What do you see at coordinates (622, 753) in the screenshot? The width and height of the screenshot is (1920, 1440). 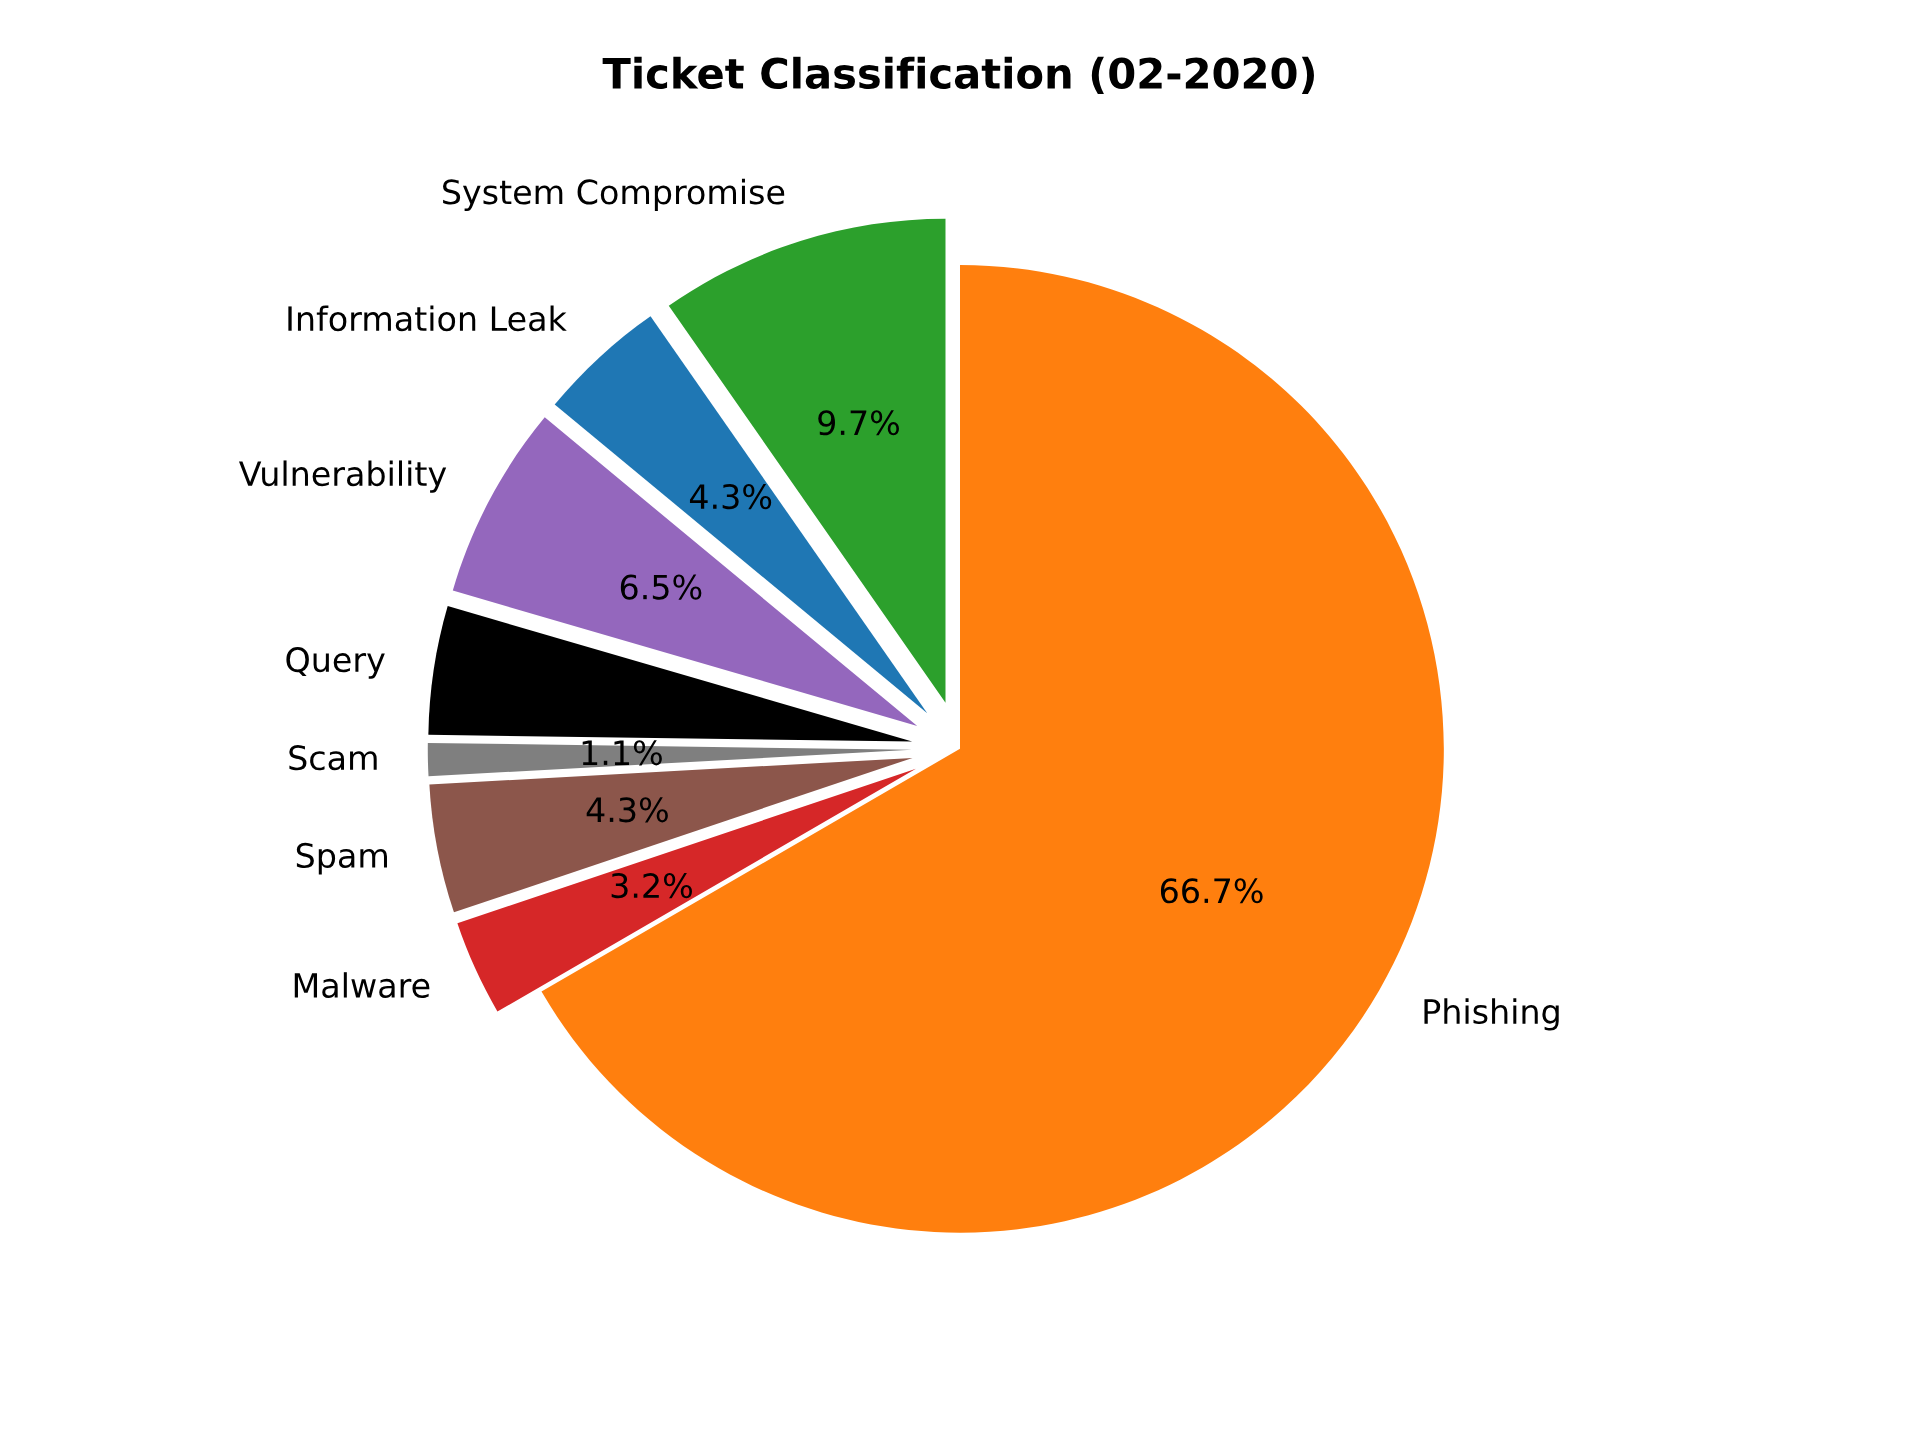 I see `data-label: 1.1%` at bounding box center [622, 753].